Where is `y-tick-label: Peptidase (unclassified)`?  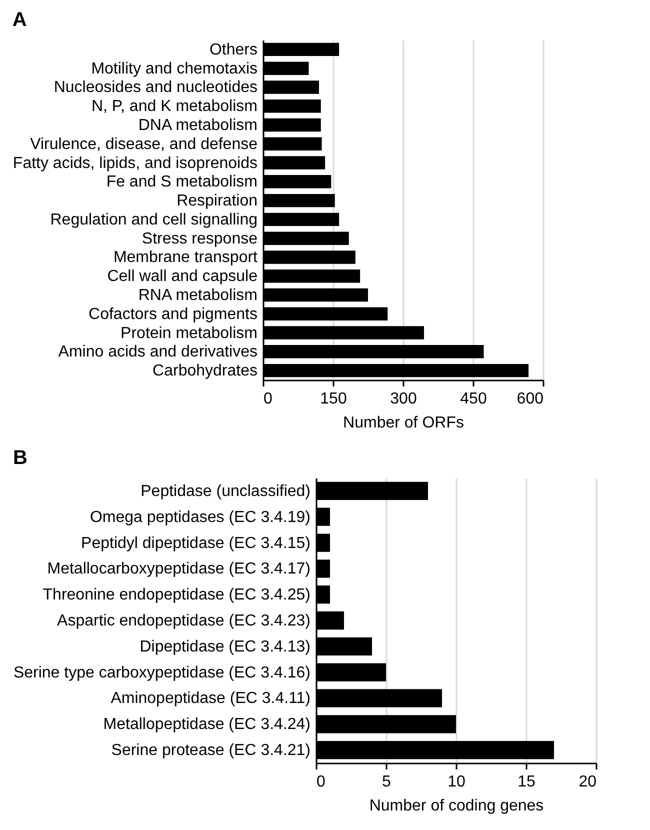
y-tick-label: Peptidase (unclassified) is located at coordinates (225, 491).